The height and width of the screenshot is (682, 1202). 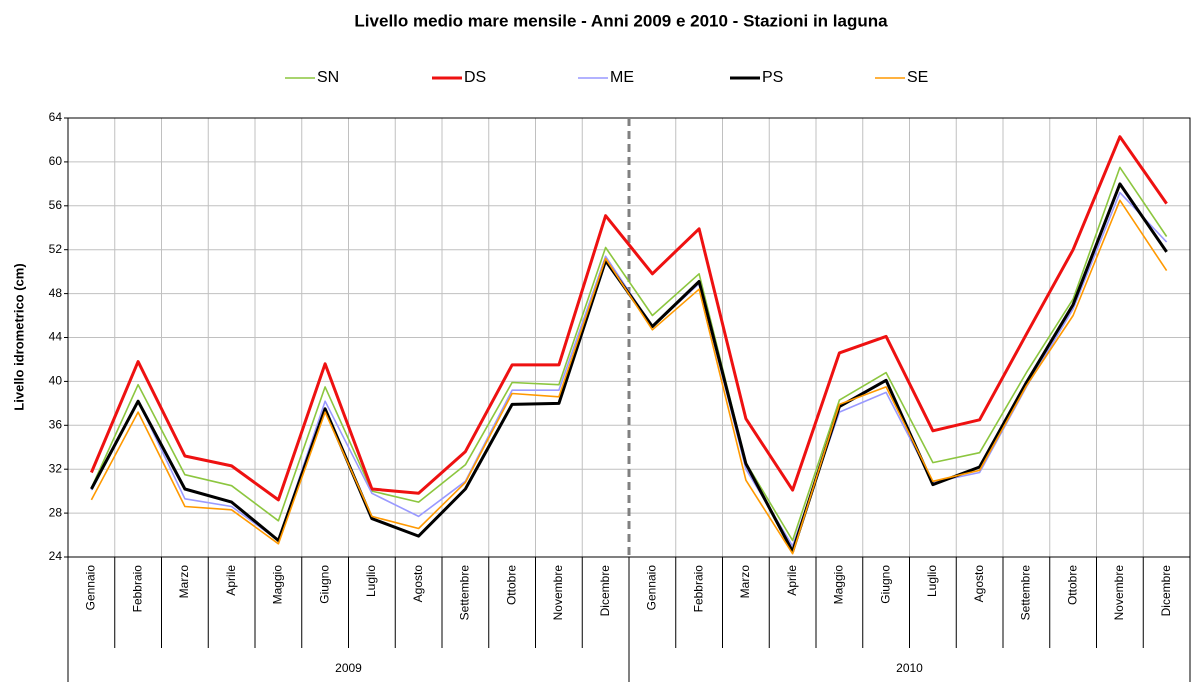 What do you see at coordinates (909, 668) in the screenshot?
I see `x-group-label: 2010` at bounding box center [909, 668].